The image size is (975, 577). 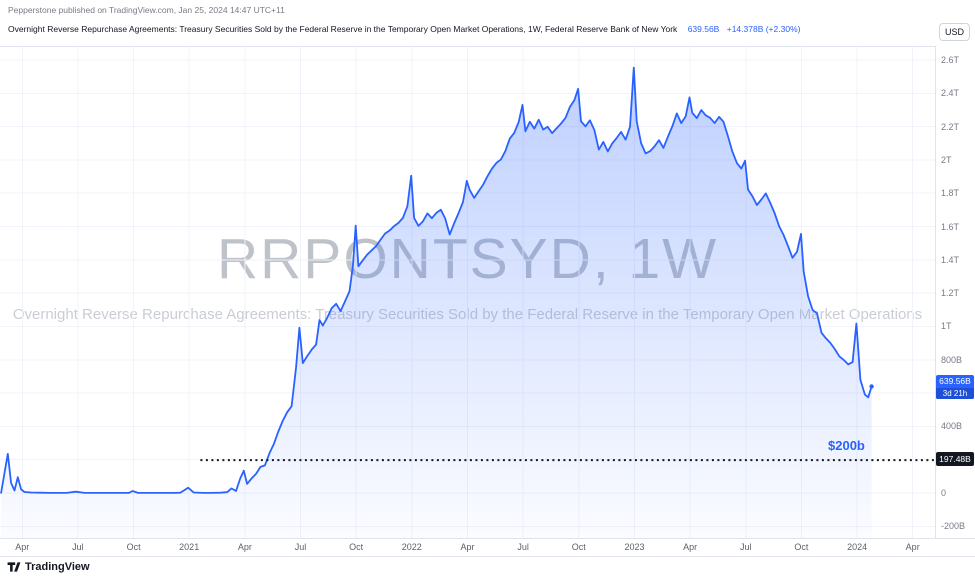 I want to click on threshold-label: $200b, so click(x=846, y=446).